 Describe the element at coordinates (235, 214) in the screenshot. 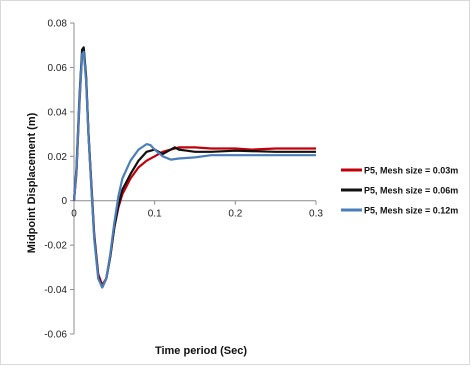

I see `x-tick-label: 0.2` at that location.